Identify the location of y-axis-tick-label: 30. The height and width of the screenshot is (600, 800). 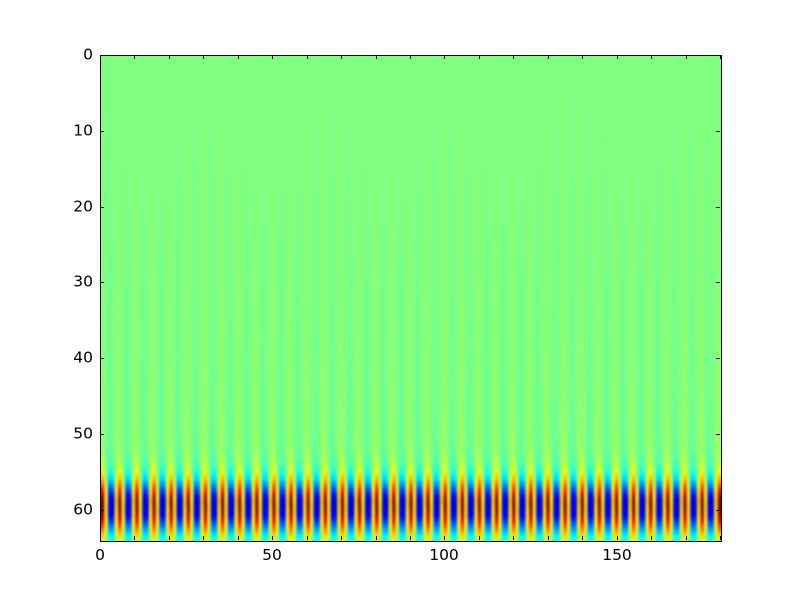
(83, 281).